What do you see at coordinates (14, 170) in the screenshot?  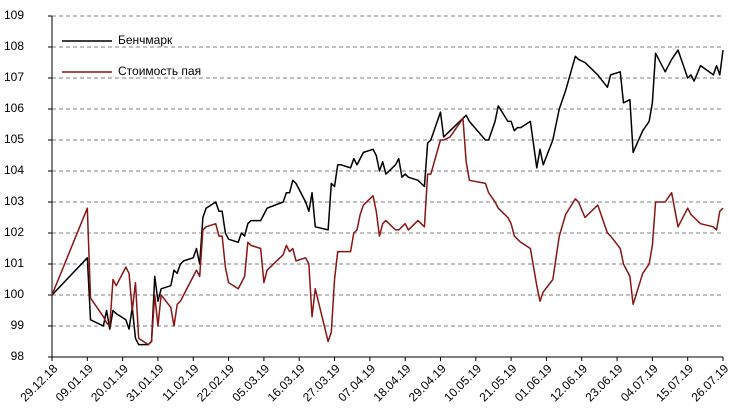 I see `y-tick-label: 104` at bounding box center [14, 170].